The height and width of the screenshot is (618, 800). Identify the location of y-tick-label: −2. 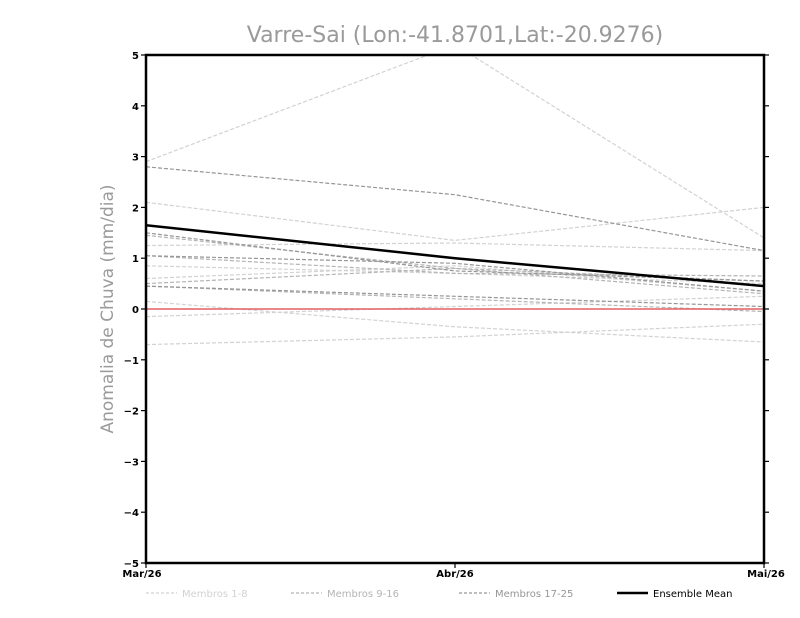
(131, 412).